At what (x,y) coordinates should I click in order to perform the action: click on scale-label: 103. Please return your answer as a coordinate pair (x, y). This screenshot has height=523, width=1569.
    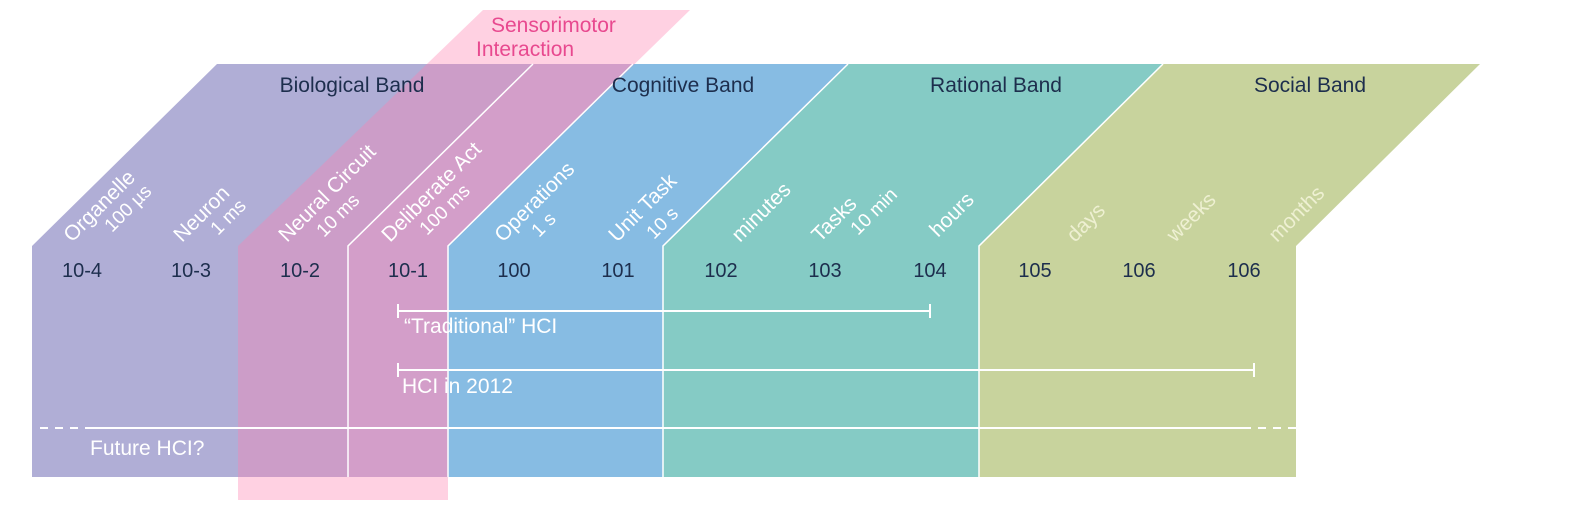
    Looking at the image, I should click on (824, 271).